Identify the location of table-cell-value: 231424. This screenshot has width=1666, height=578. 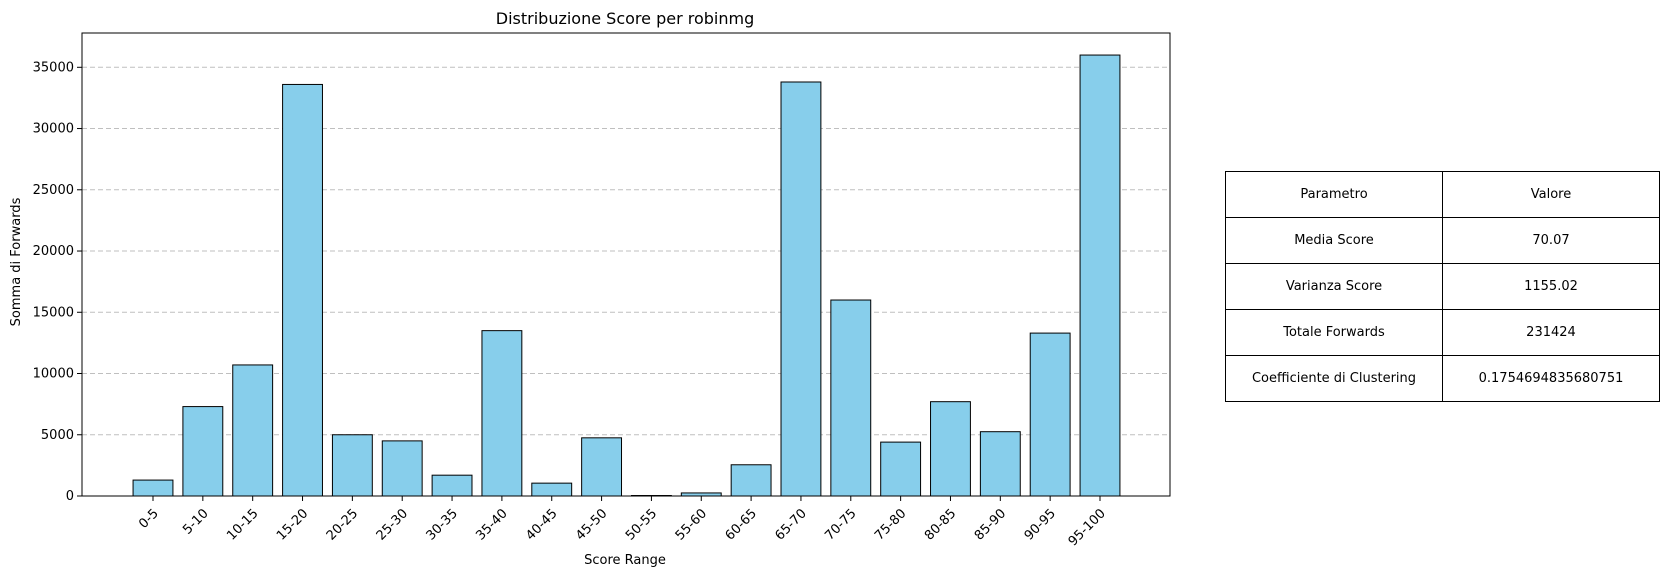
(1551, 332).